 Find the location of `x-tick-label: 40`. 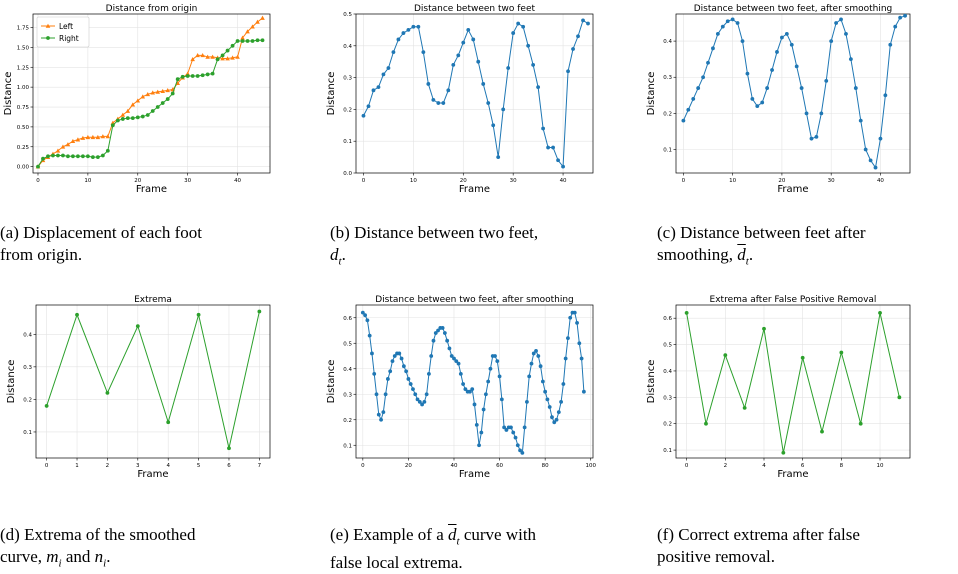

x-tick-label: 40 is located at coordinates (453, 466).